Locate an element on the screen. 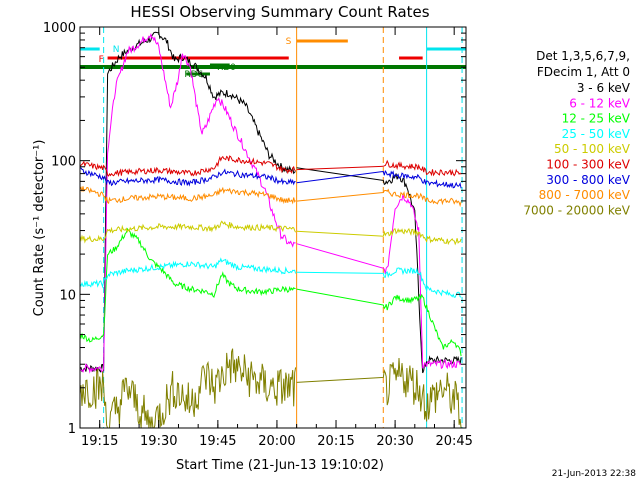 The height and width of the screenshot is (480, 640). flag-label-s: S is located at coordinates (289, 42).